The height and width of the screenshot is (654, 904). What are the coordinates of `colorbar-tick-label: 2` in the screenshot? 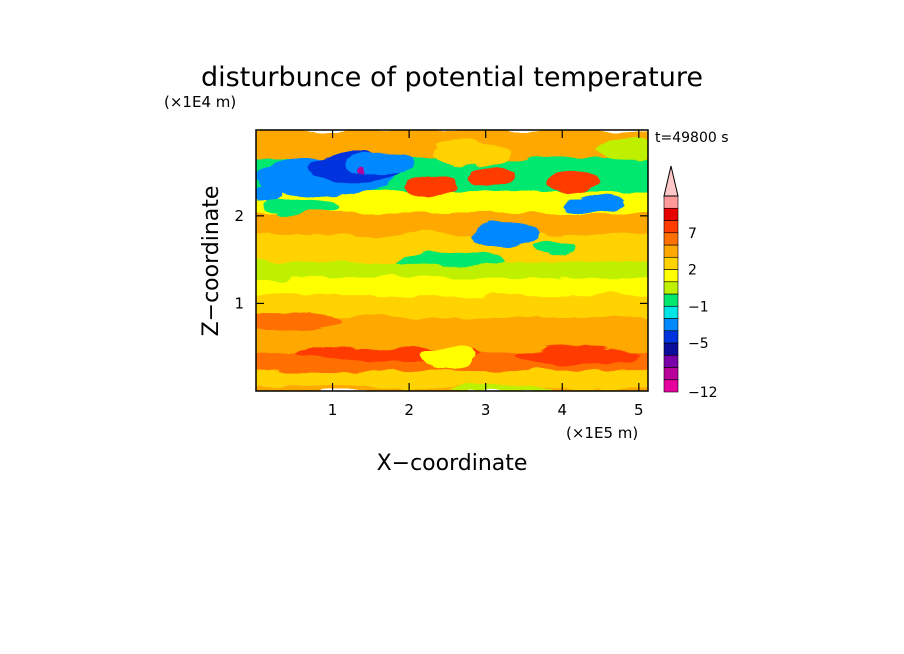 It's located at (692, 271).